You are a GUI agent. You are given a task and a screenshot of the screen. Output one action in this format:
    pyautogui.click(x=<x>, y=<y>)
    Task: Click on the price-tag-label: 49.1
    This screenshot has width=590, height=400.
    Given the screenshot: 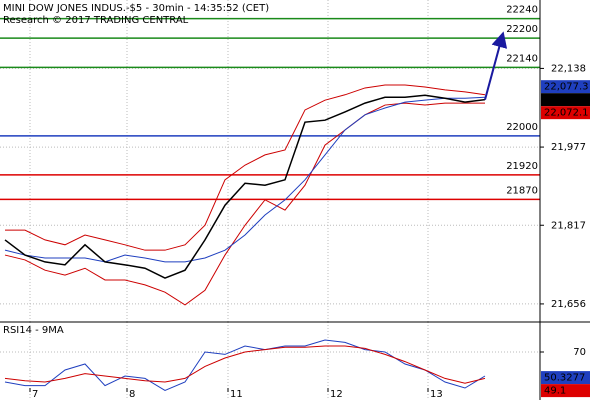 What is the action you would take?
    pyautogui.click(x=555, y=391)
    